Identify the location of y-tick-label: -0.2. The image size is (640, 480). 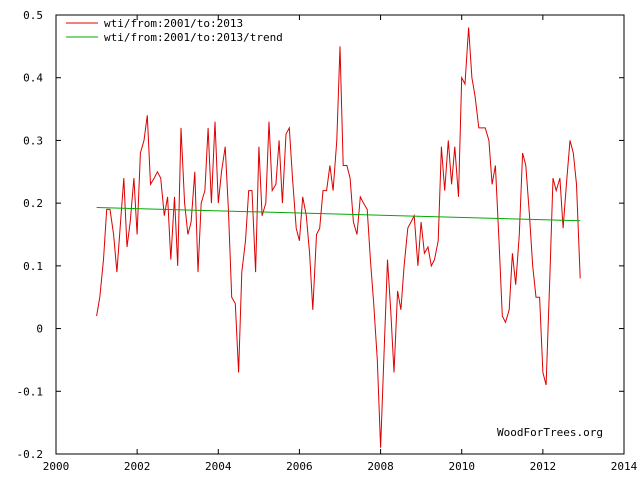
(30, 454).